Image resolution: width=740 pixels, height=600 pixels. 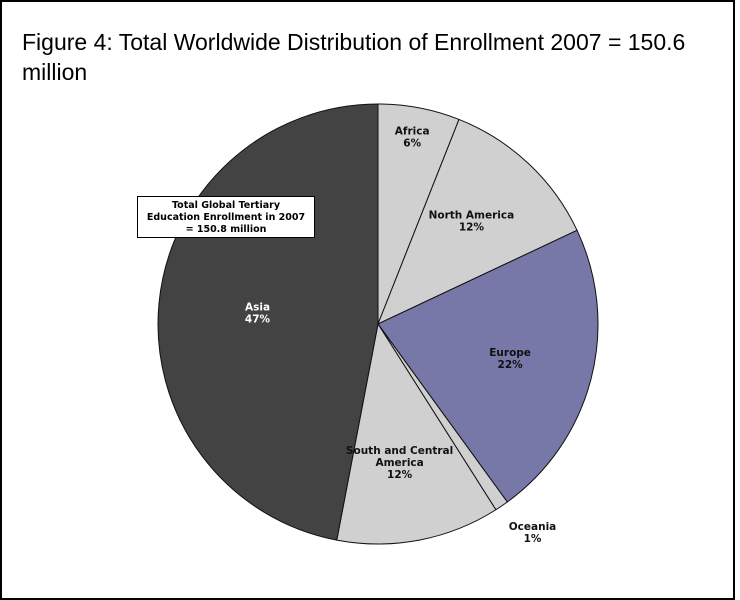 What do you see at coordinates (412, 132) in the screenshot?
I see `slice-category-label: Africa` at bounding box center [412, 132].